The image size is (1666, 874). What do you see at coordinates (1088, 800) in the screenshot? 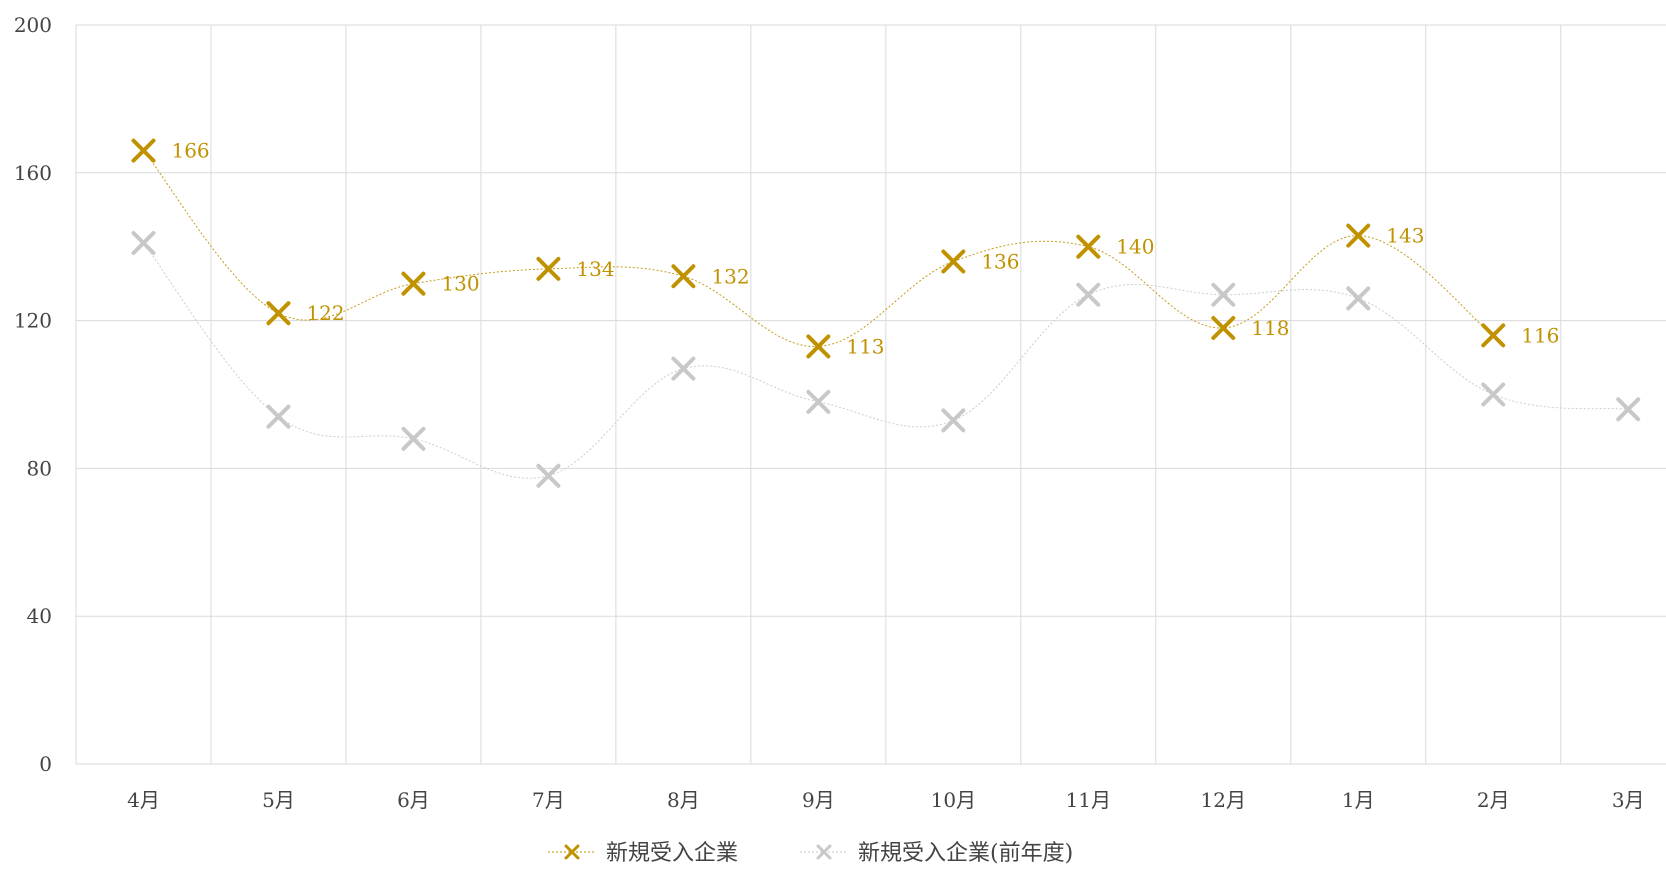
I see `x-tick-label: 11月` at bounding box center [1088, 800].